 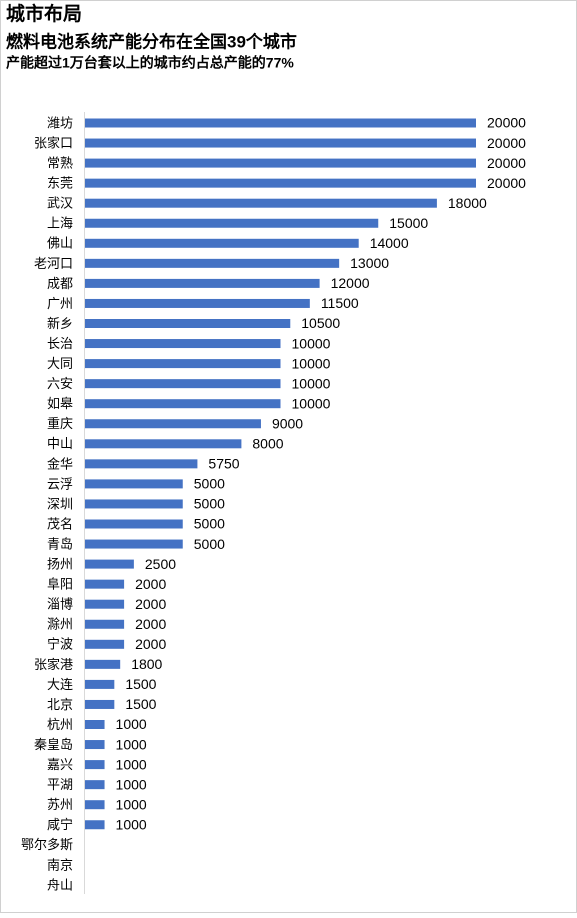 I want to click on y-tick-label: 南京, so click(x=60, y=864).